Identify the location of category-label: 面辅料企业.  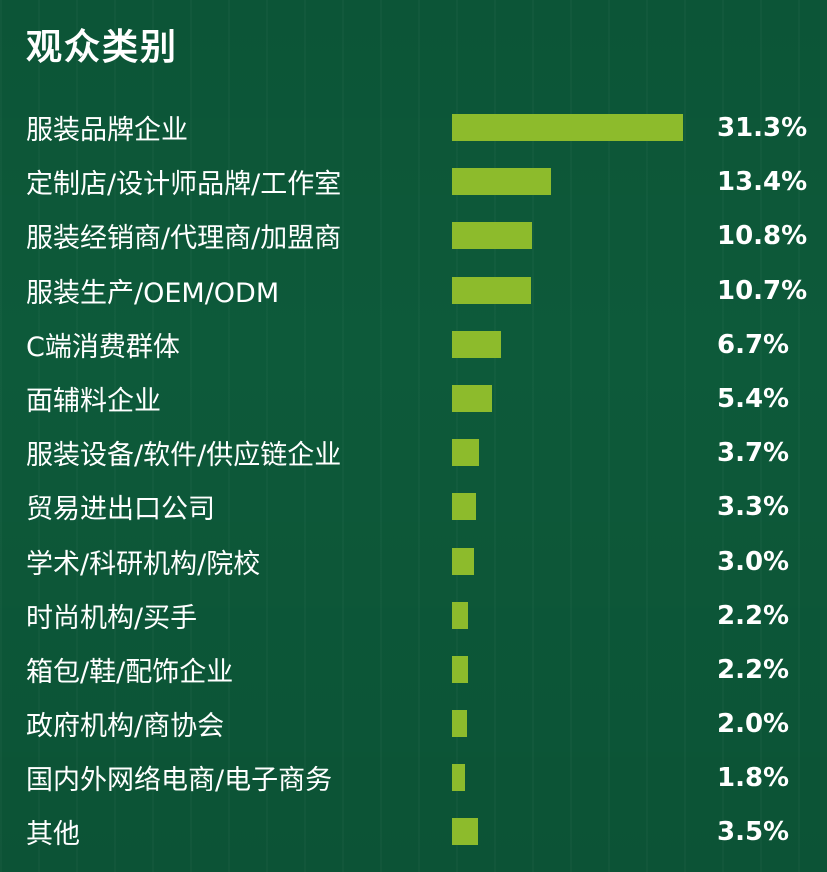
(93, 401).